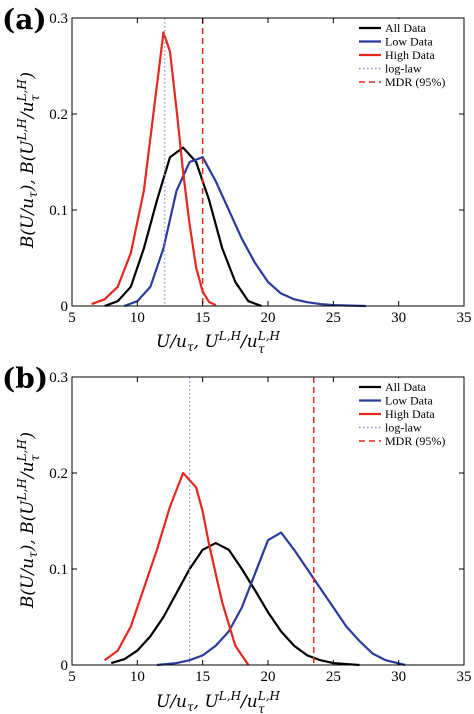 This screenshot has width=474, height=714. What do you see at coordinates (65, 666) in the screenshot?
I see `panel-b-ytick-label: 0` at bounding box center [65, 666].